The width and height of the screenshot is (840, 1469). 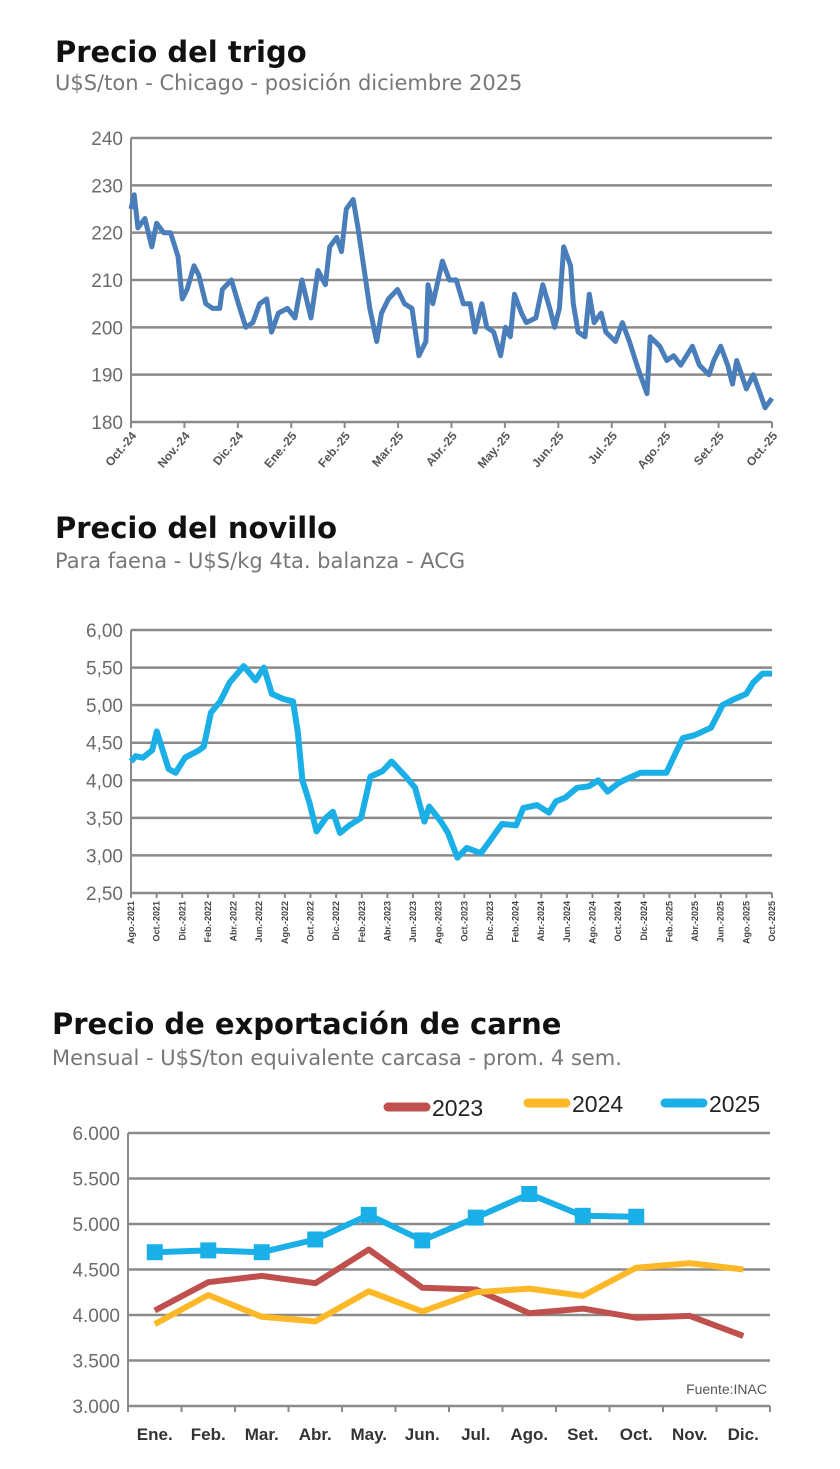 What do you see at coordinates (475, 1434) in the screenshot?
I see `chart3-xtick-label: Jul.` at bounding box center [475, 1434].